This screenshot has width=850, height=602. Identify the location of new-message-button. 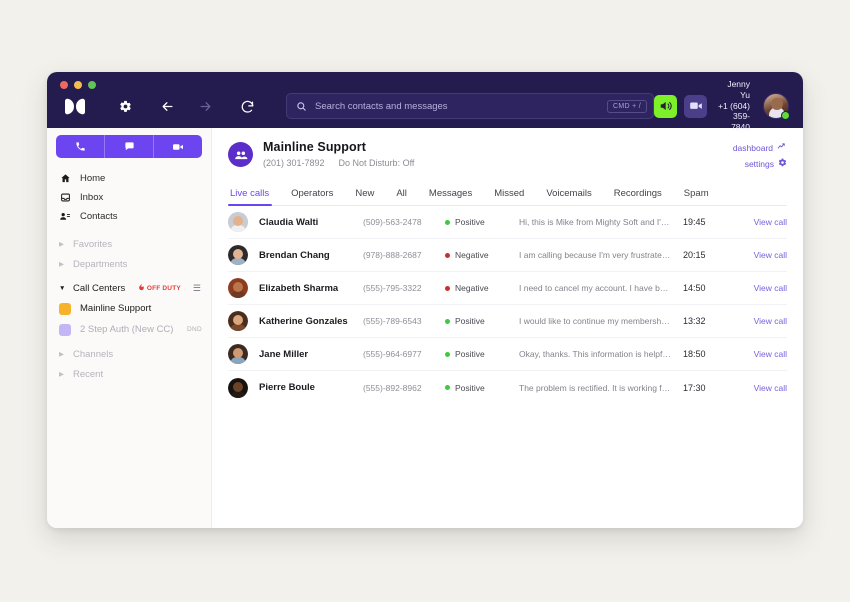
(129, 146).